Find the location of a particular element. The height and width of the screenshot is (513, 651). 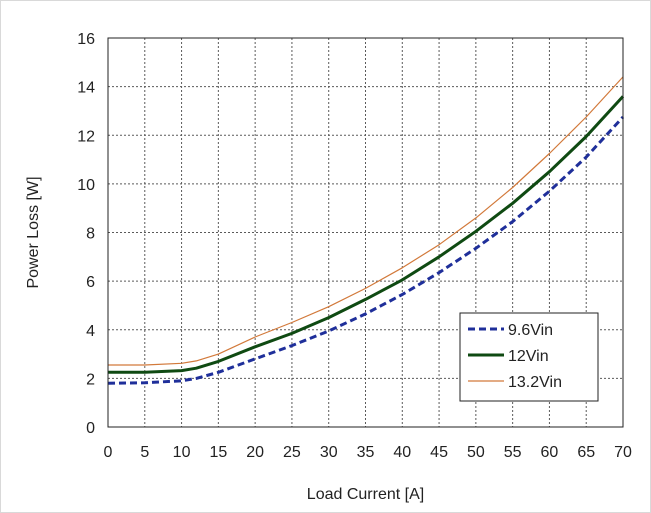

x-tick-label: 50 is located at coordinates (476, 452).